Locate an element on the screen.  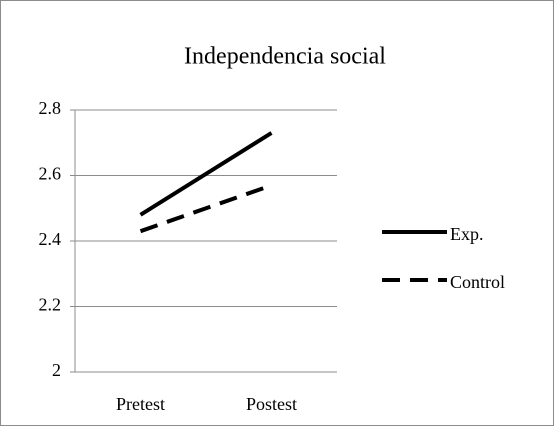
legend-label: Exp. is located at coordinates (467, 234).